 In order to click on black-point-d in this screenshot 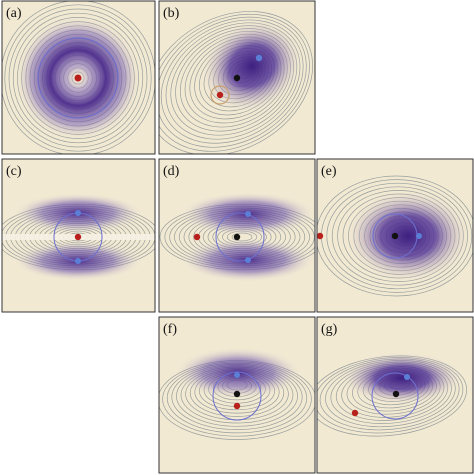, I will do `click(237, 237)`.